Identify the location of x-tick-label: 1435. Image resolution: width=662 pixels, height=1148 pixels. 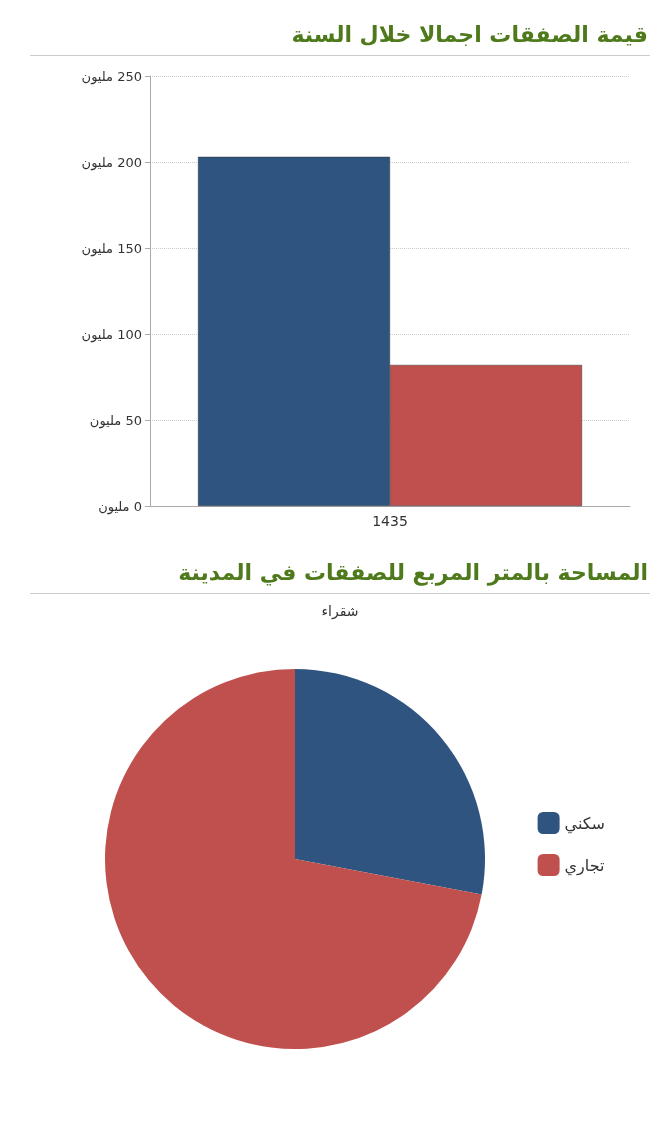
(390, 521).